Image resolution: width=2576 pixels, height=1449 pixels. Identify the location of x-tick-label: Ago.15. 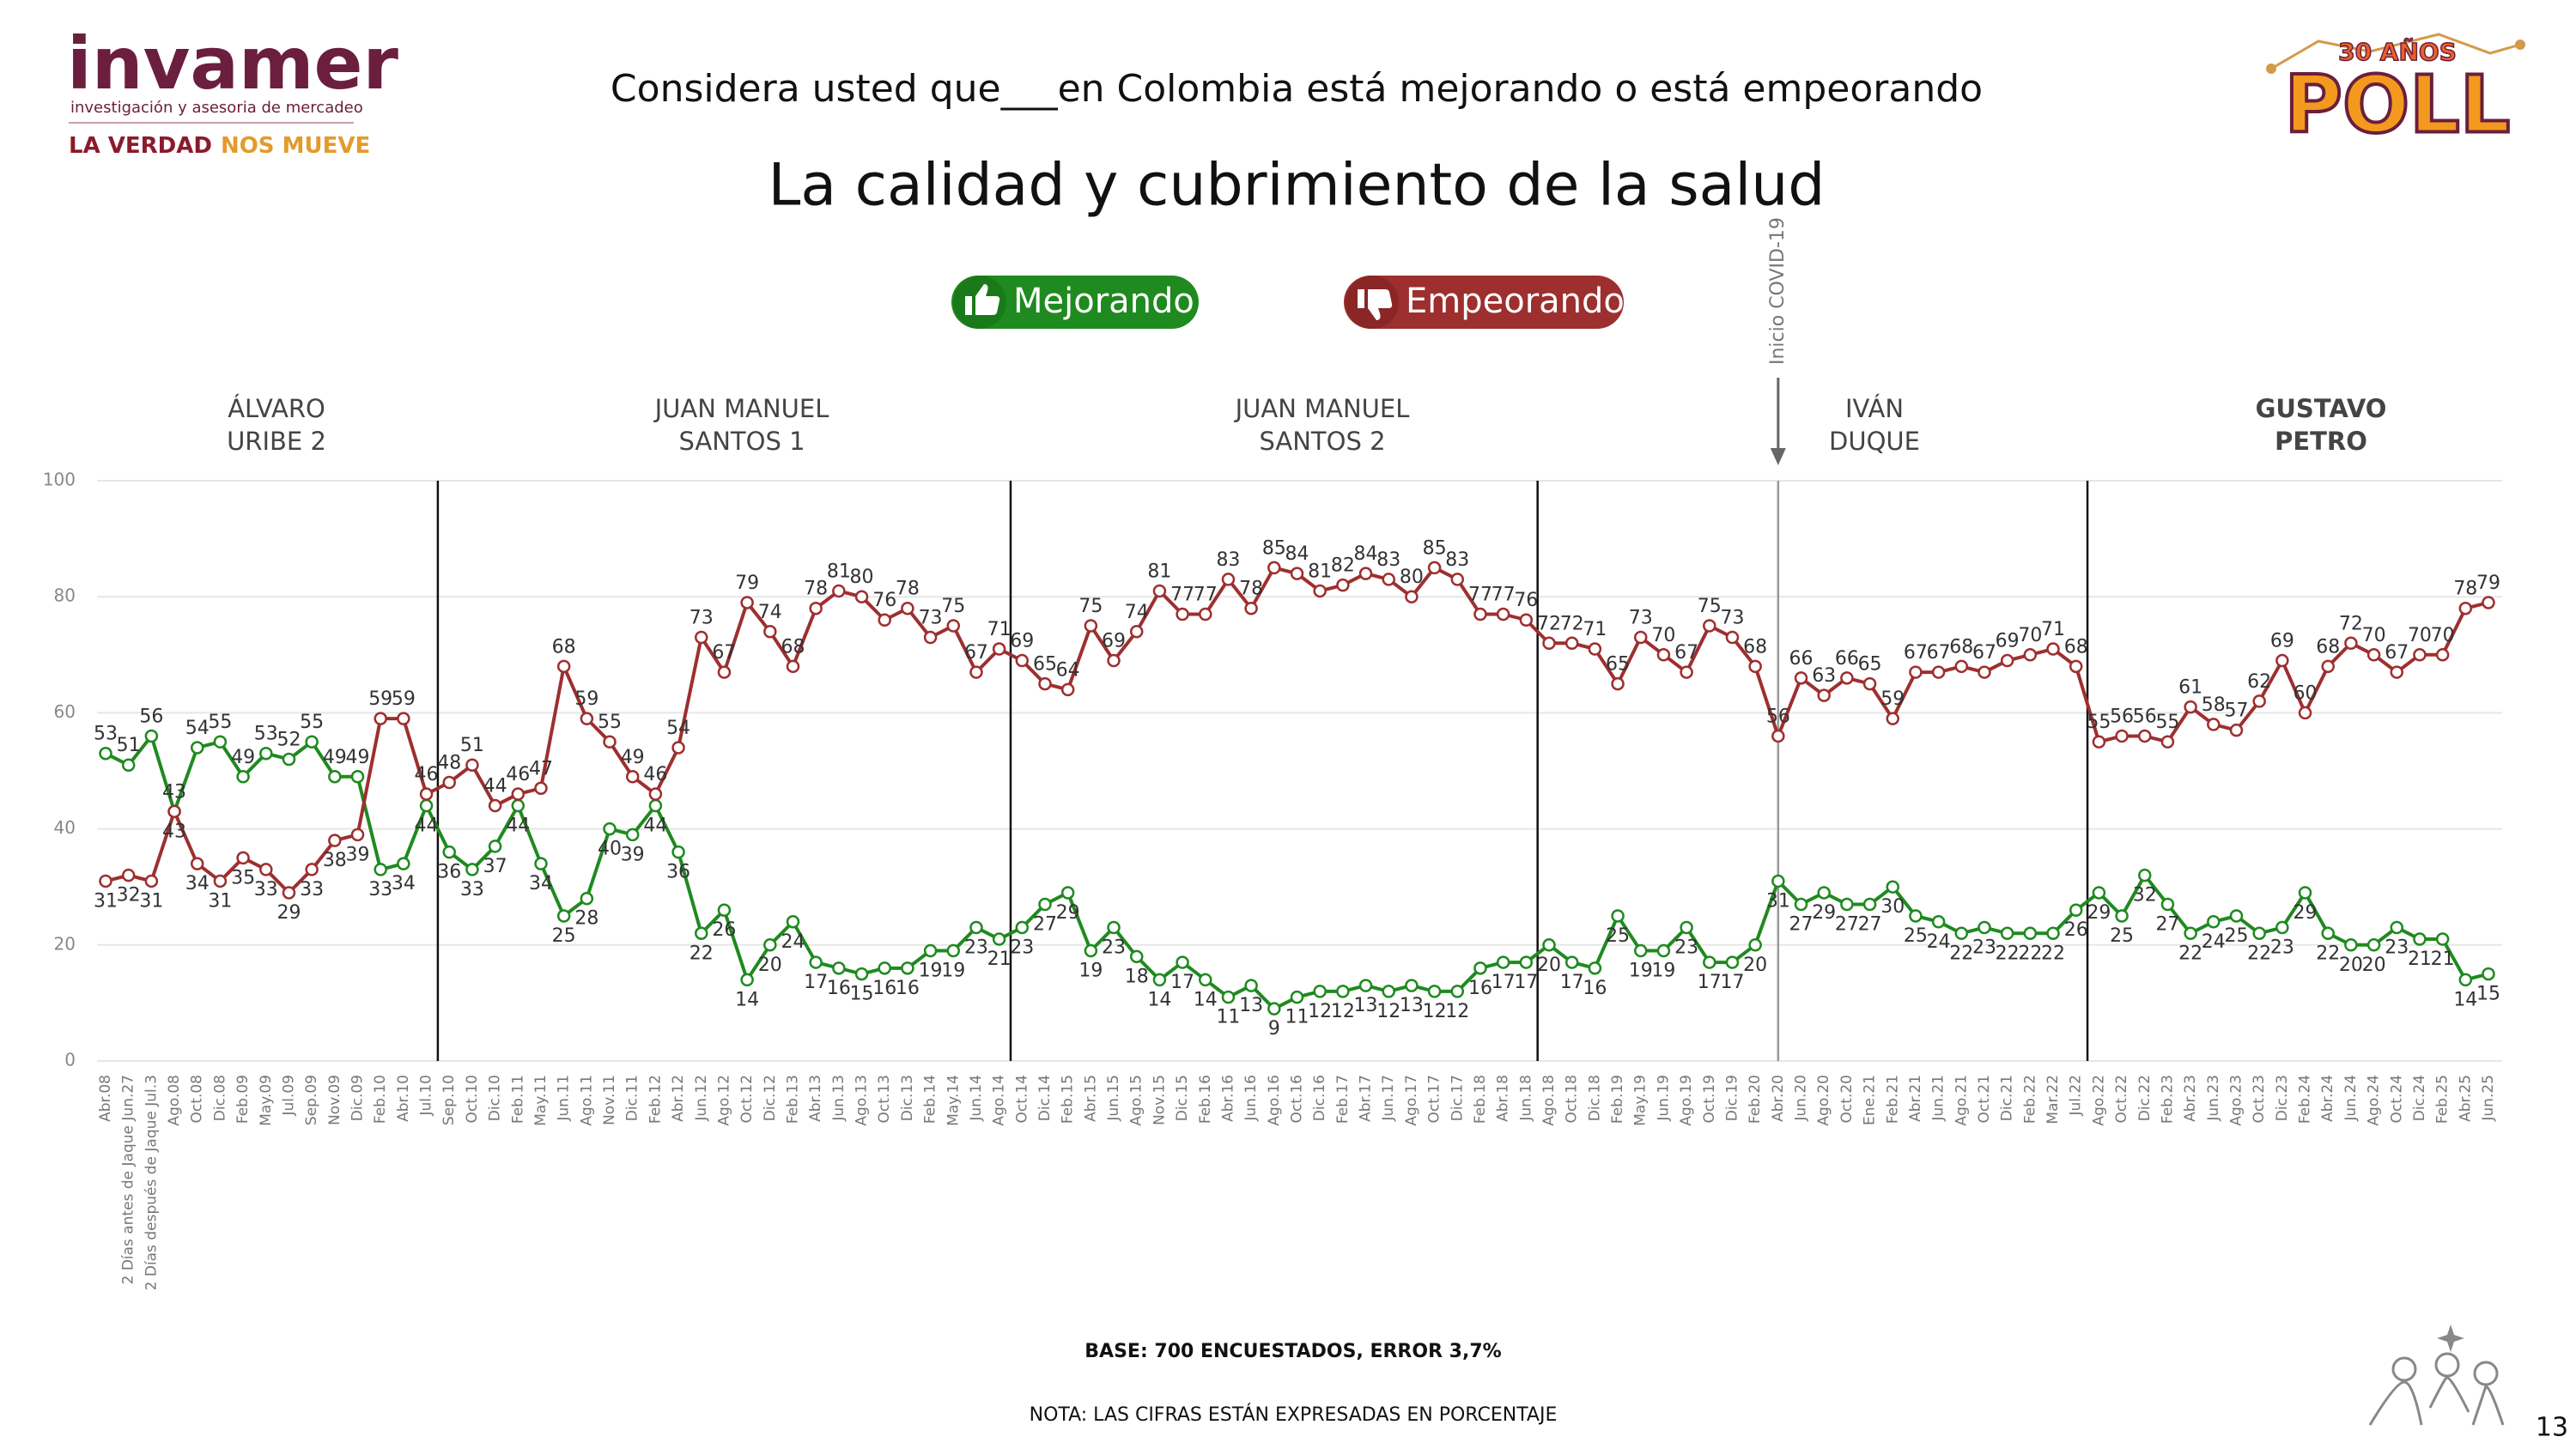
(1136, 1100).